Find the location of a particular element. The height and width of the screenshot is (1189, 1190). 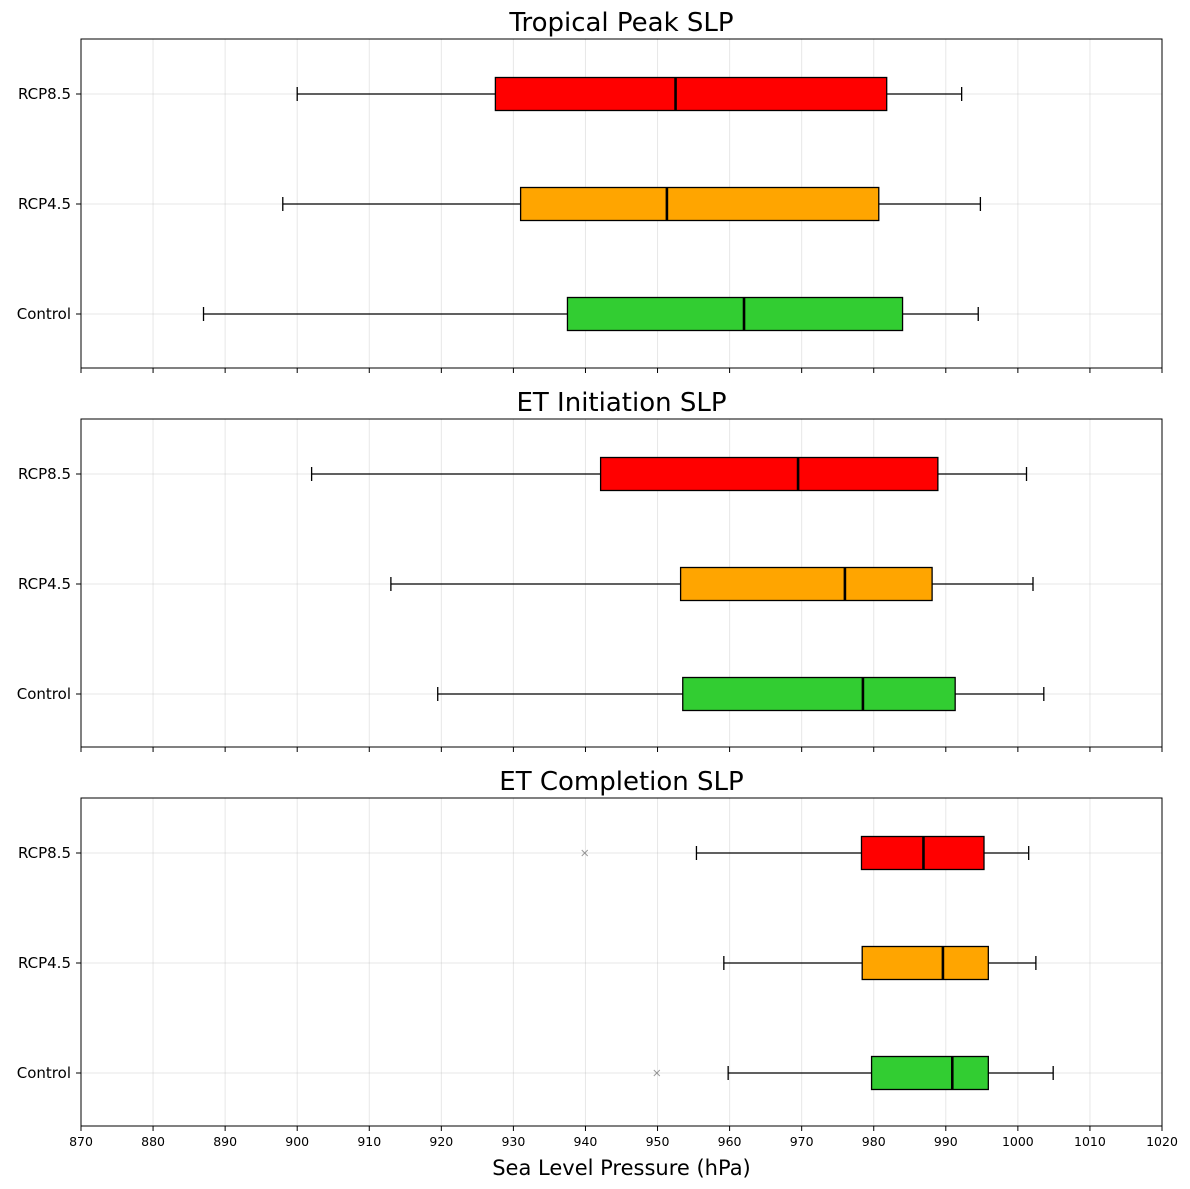

panel-title: Tropical Peak SLP is located at coordinates (620, 23).